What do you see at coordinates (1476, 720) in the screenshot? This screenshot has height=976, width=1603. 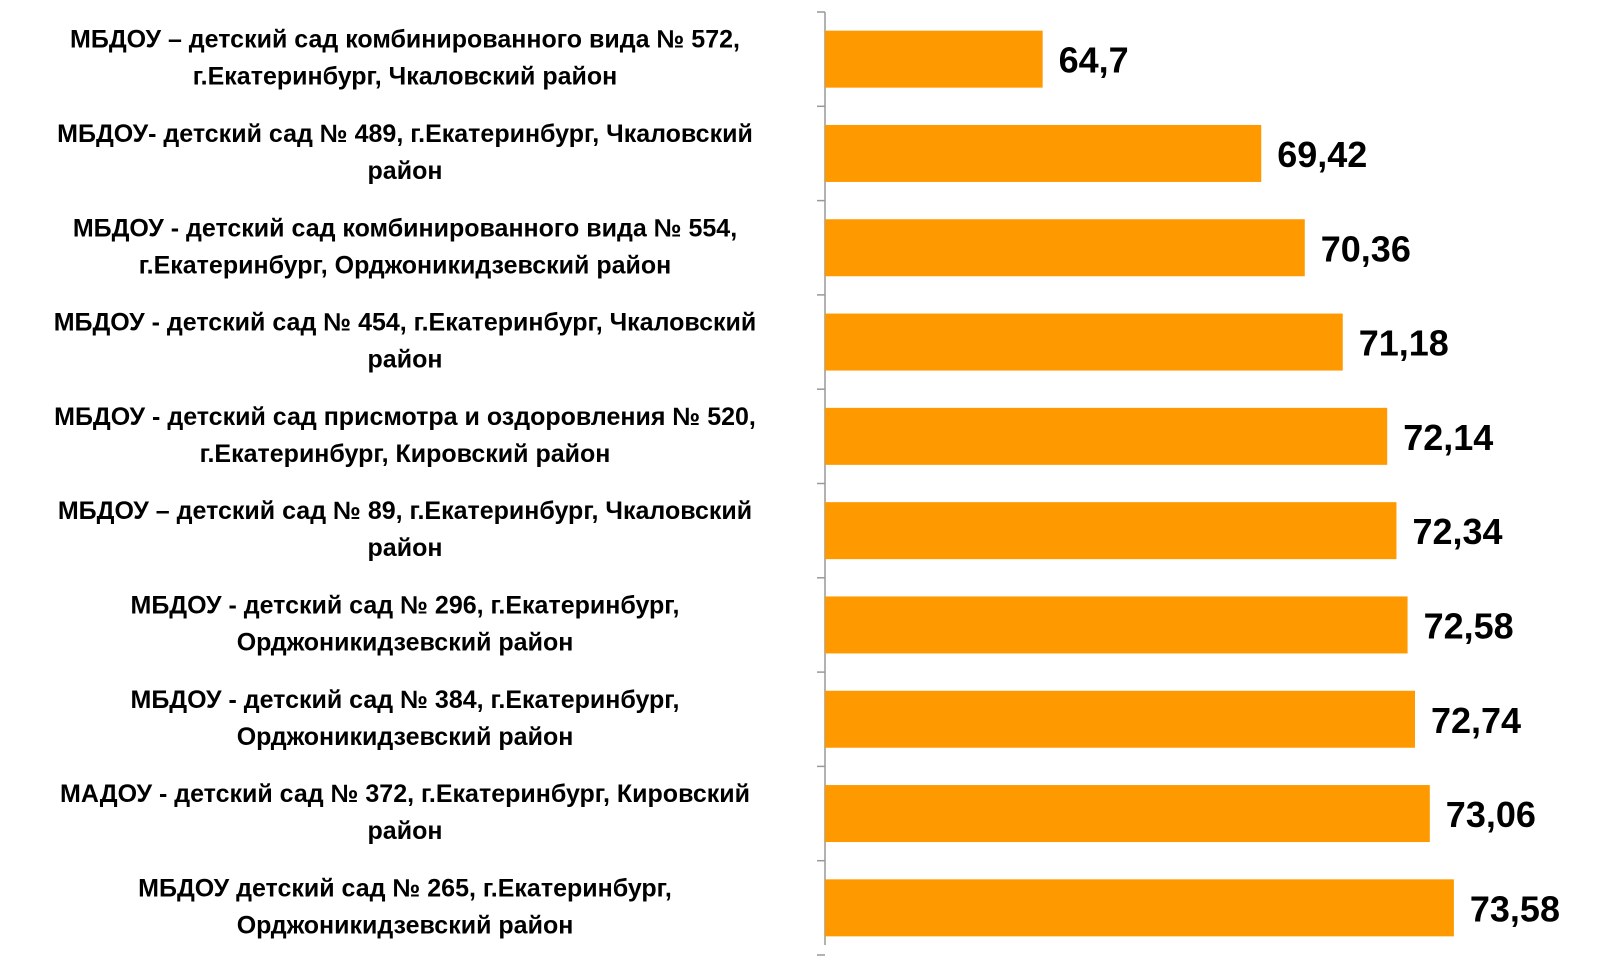 I see `value-label: 72,74` at bounding box center [1476, 720].